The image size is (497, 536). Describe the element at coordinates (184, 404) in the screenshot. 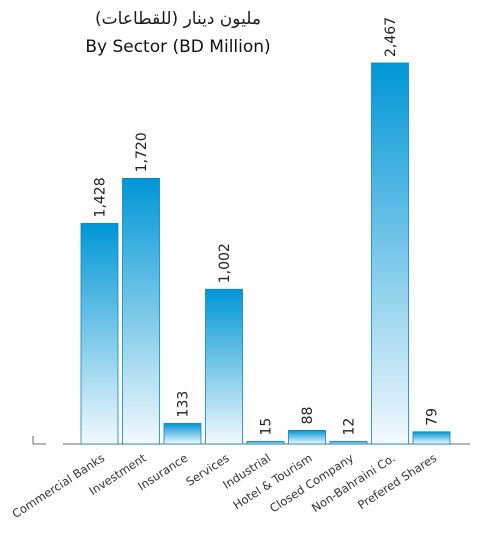

I see `value-label-2: 133` at that location.